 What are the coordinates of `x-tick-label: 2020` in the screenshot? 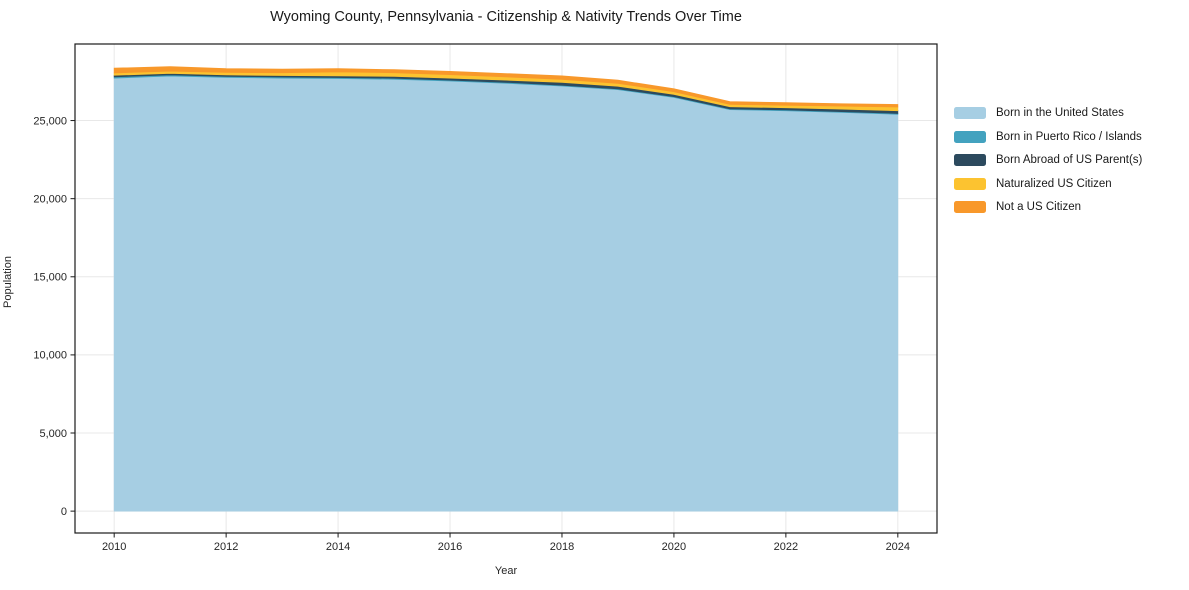 It's located at (674, 547).